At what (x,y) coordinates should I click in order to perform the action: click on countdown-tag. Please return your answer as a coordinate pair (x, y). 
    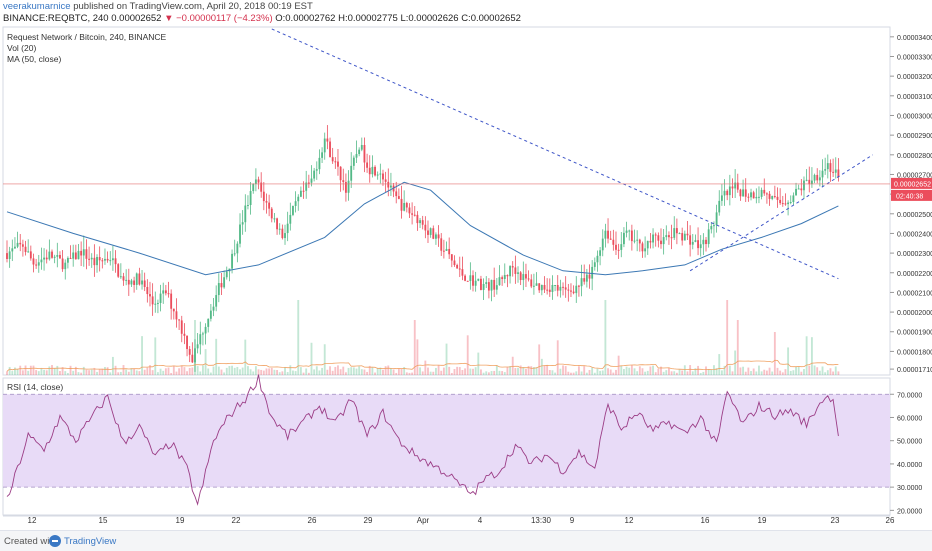
    Looking at the image, I should click on (911, 195).